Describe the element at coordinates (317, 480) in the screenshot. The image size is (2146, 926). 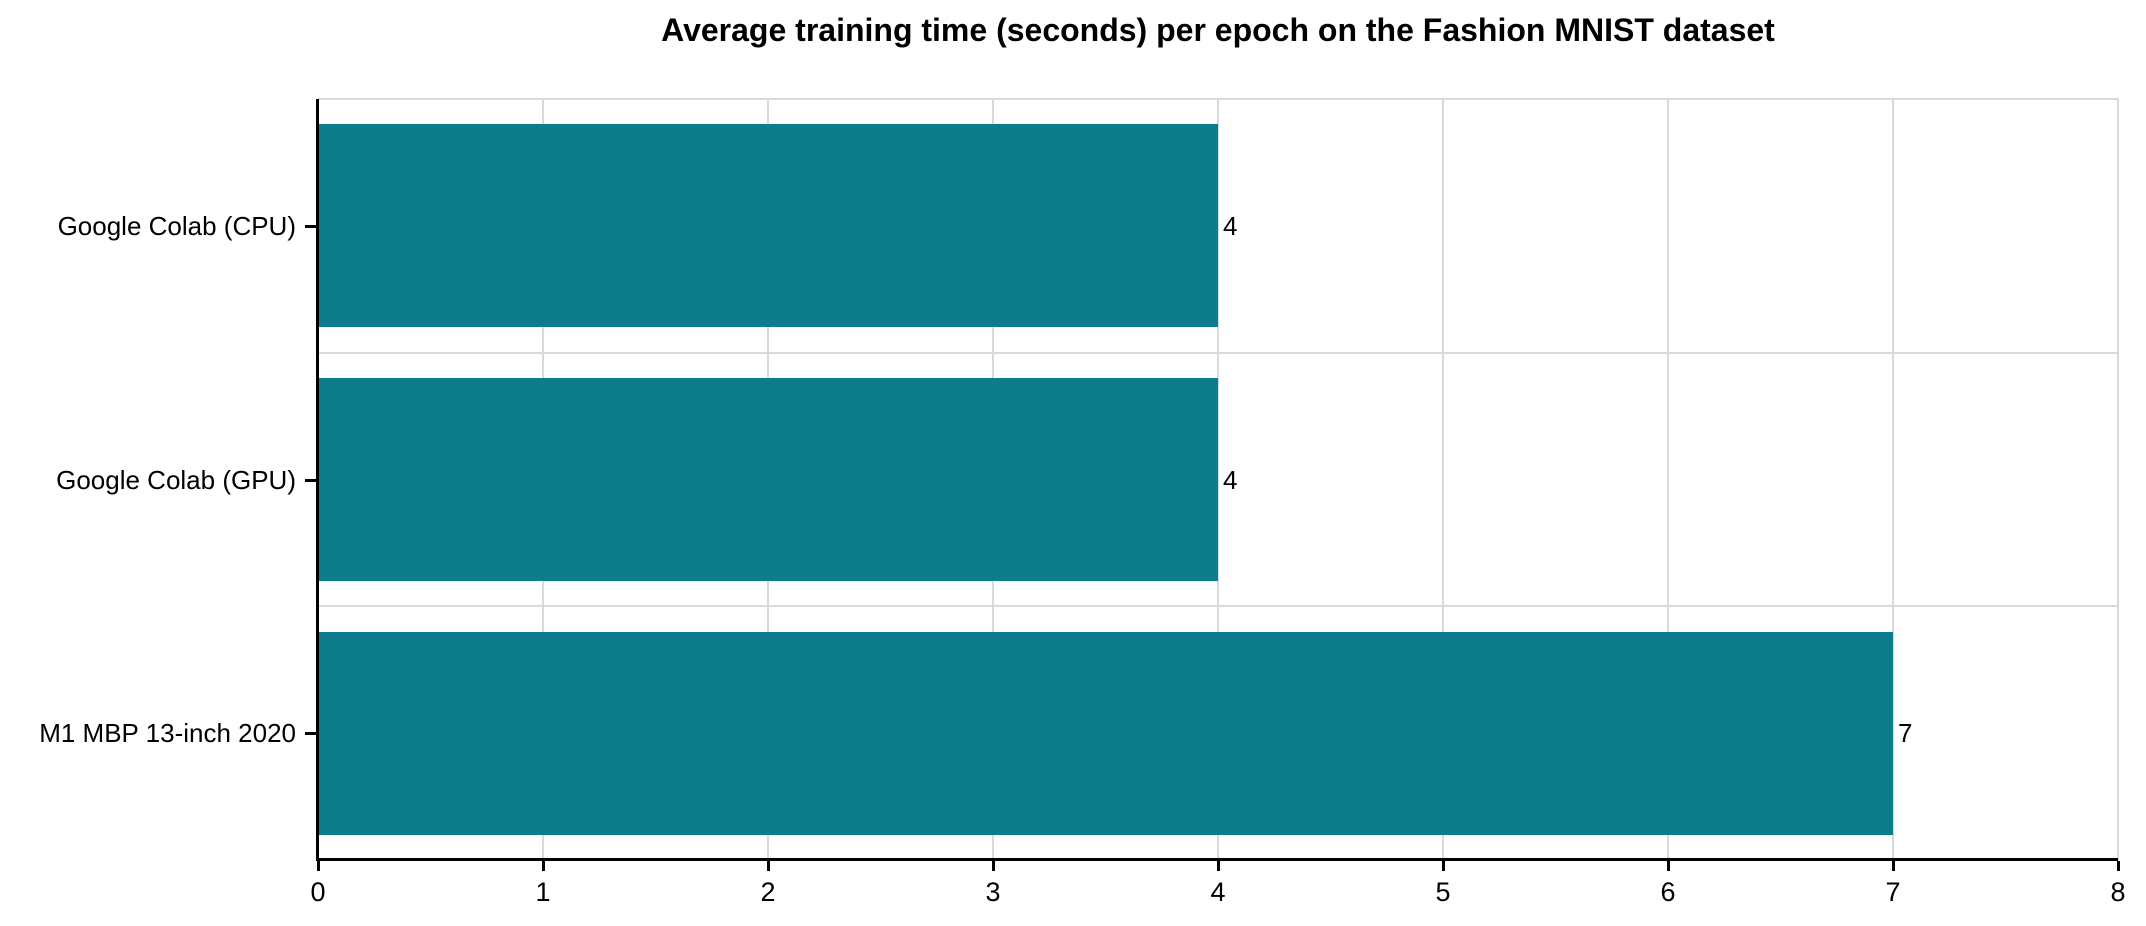
I see `y-axis-line` at that location.